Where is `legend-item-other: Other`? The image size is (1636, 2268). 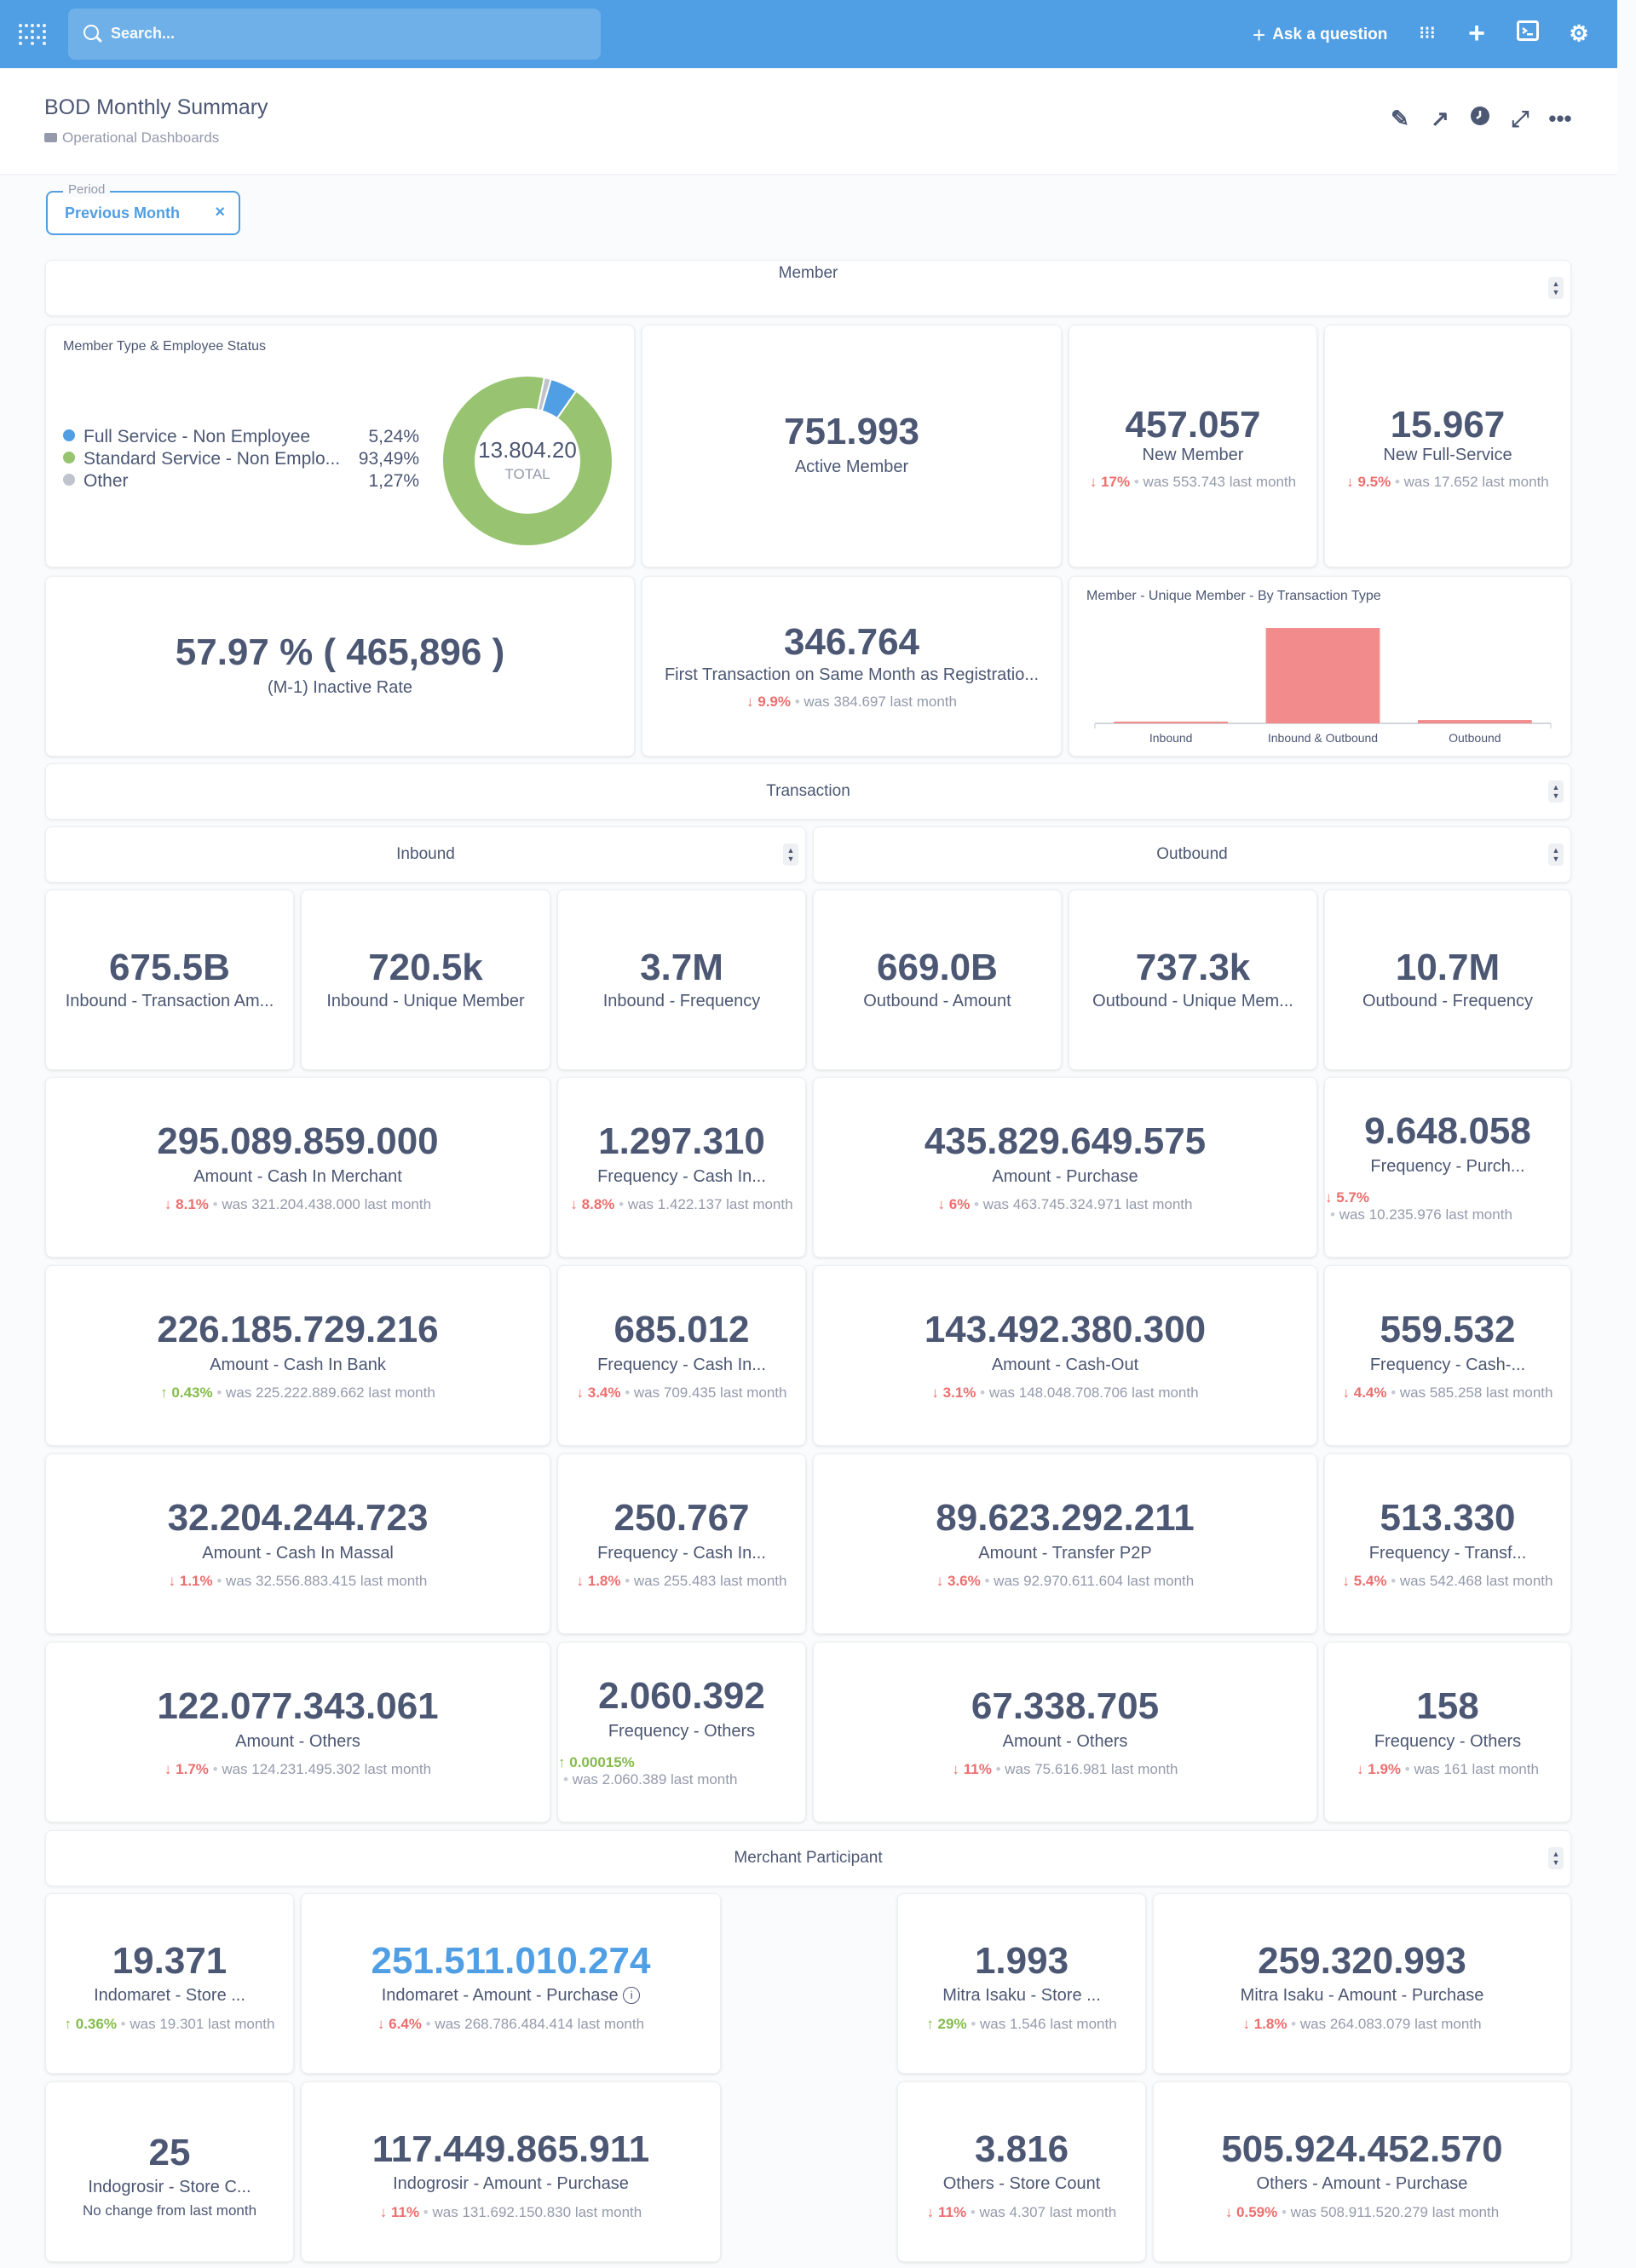 legend-item-other: Other is located at coordinates (96, 481).